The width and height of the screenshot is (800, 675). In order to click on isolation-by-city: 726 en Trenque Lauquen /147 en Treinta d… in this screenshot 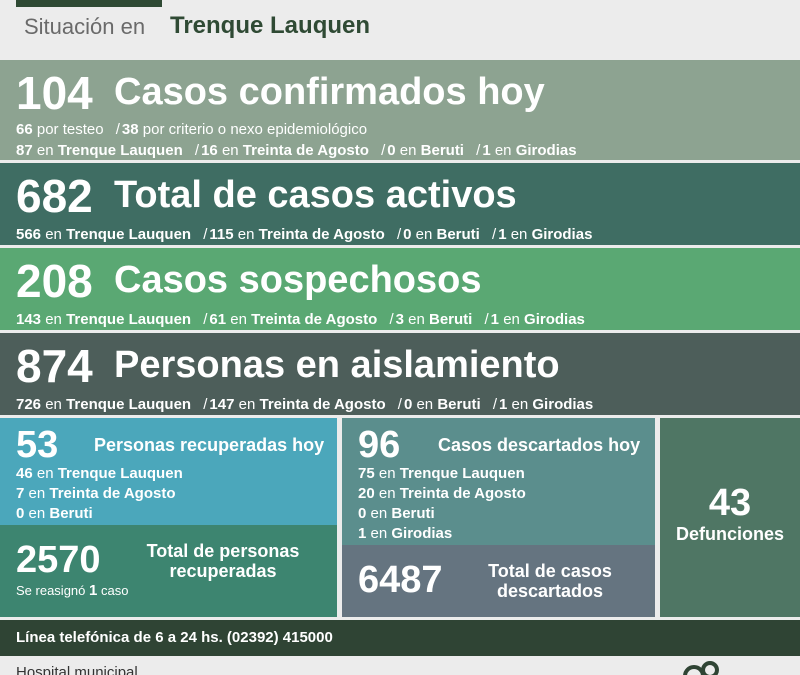, I will do `click(305, 404)`.